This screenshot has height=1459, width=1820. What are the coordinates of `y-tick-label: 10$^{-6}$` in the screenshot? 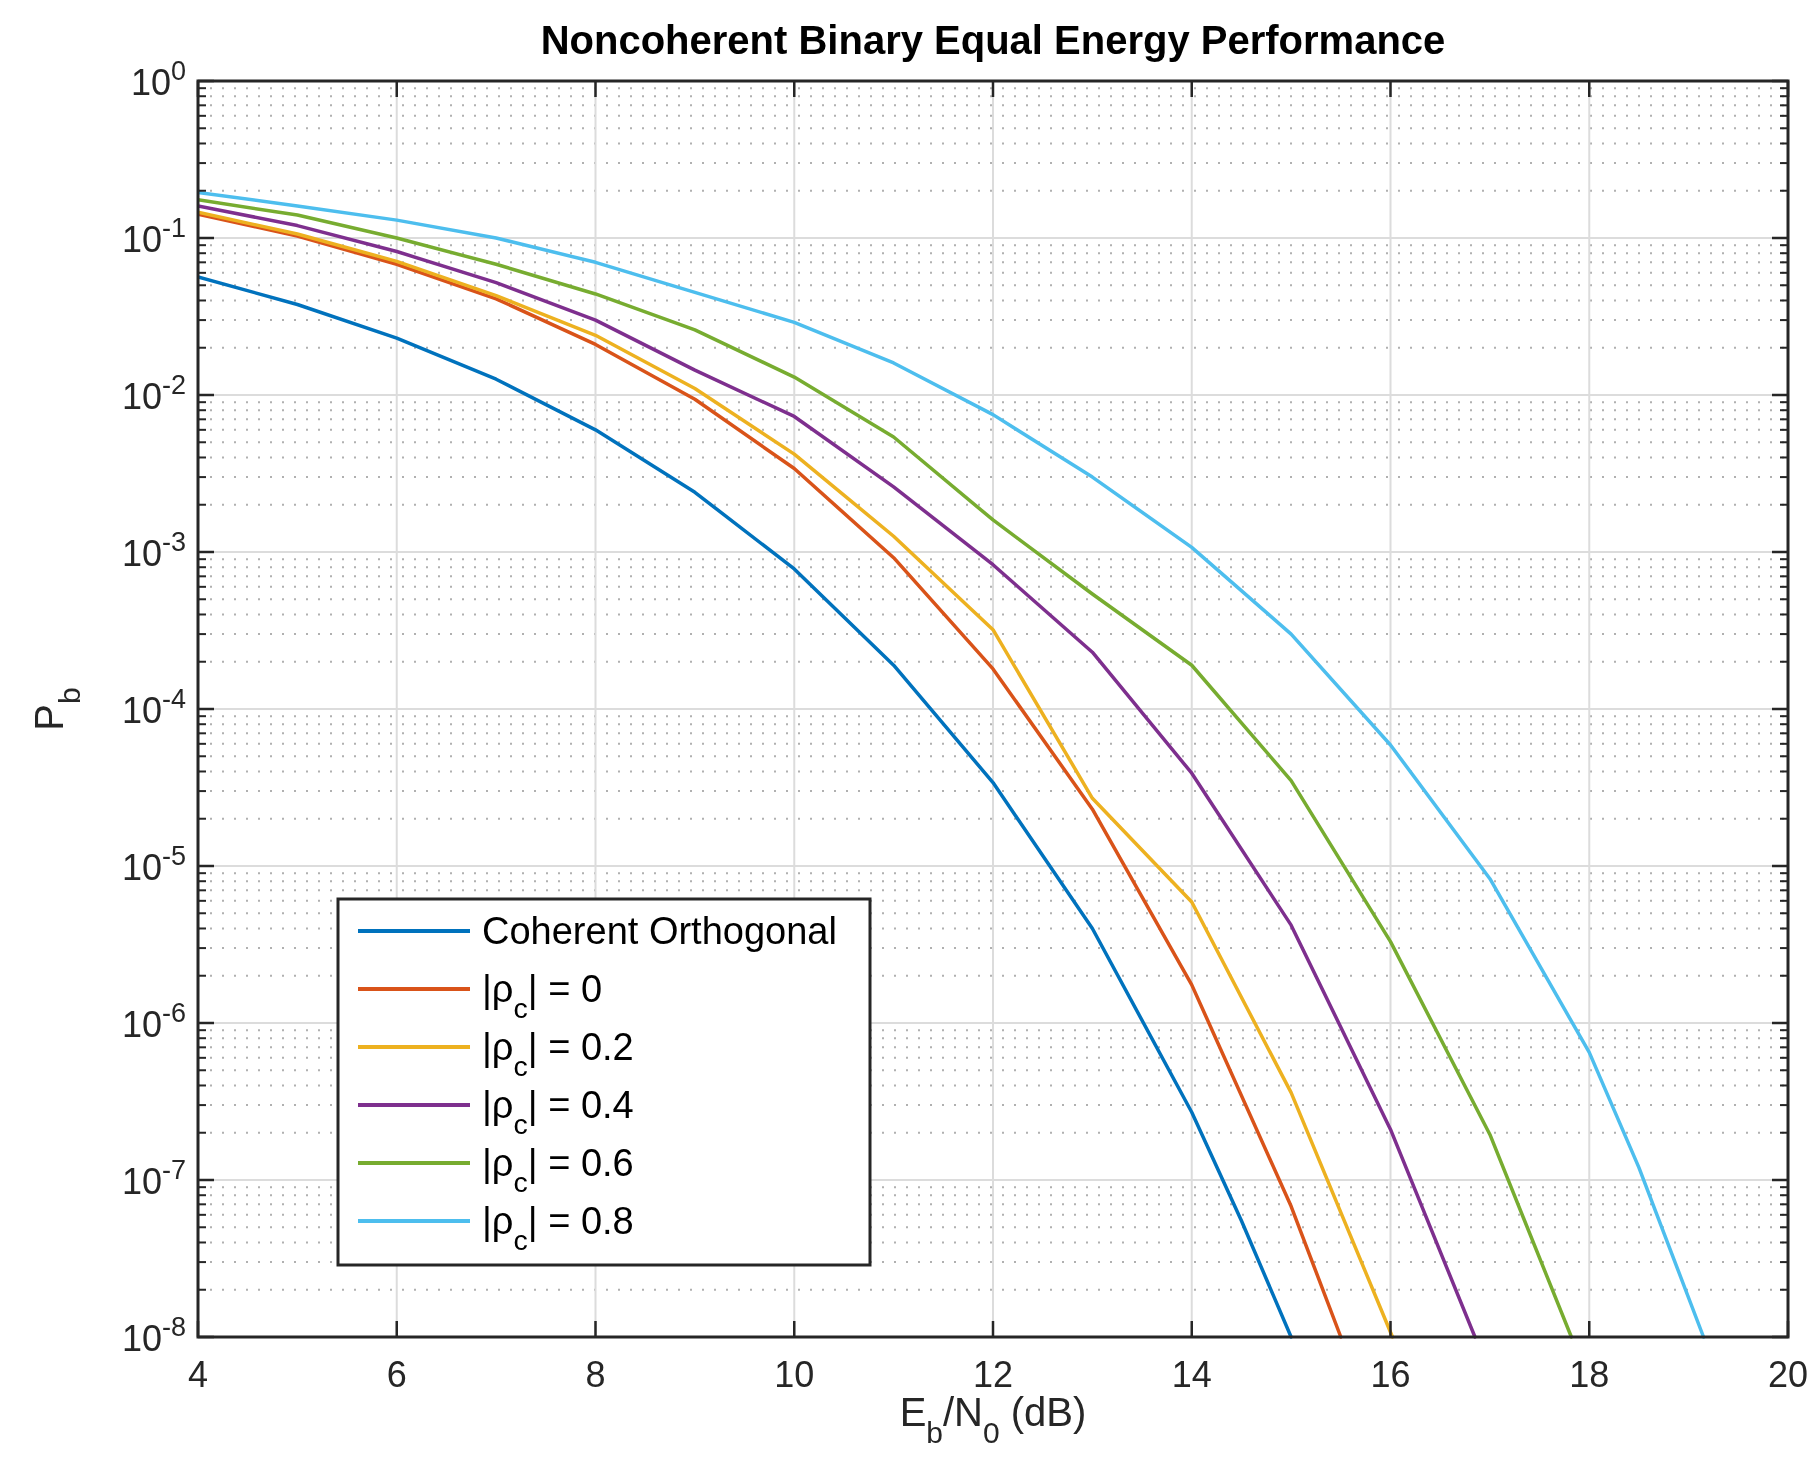 It's located at (153, 1021).